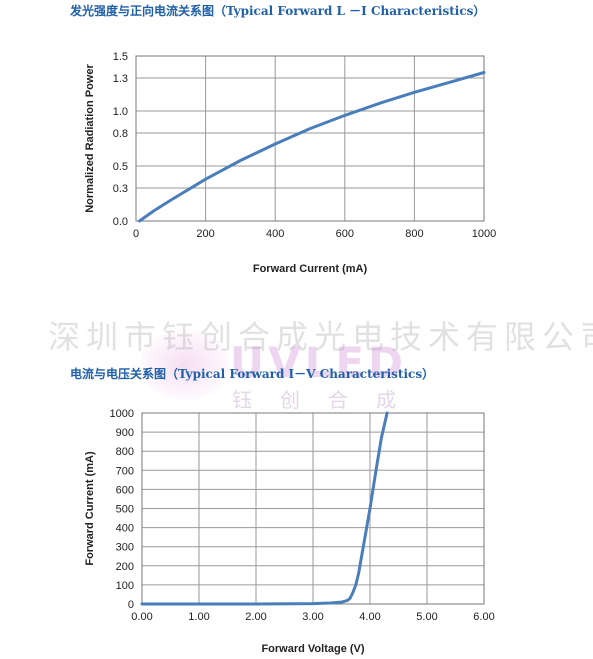  What do you see at coordinates (122, 414) in the screenshot?
I see `chart-2-ytick-label: 1000` at bounding box center [122, 414].